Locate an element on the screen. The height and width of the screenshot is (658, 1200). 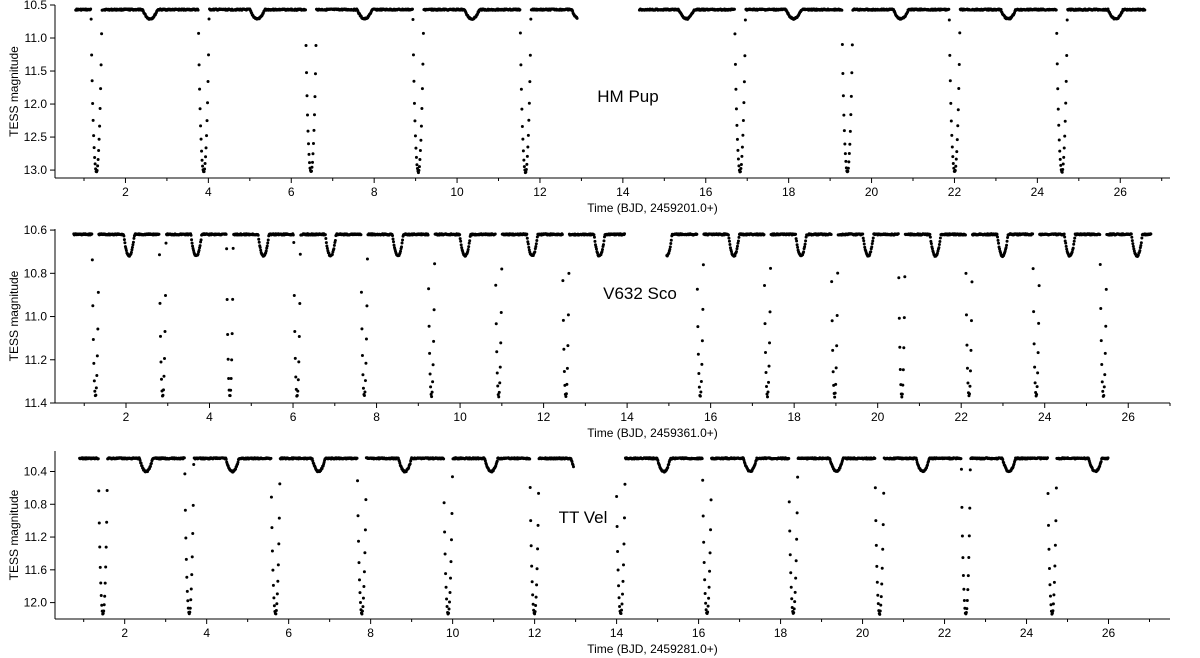
x-tick-label: 10 is located at coordinates (457, 192).